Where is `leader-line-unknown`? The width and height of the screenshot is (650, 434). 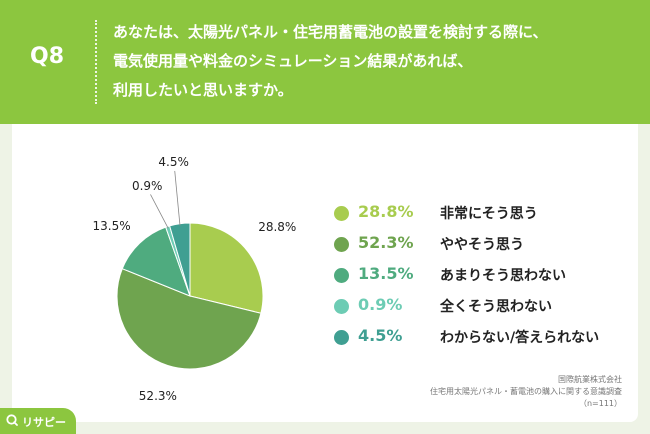
leader-line-unknown is located at coordinates (177, 198).